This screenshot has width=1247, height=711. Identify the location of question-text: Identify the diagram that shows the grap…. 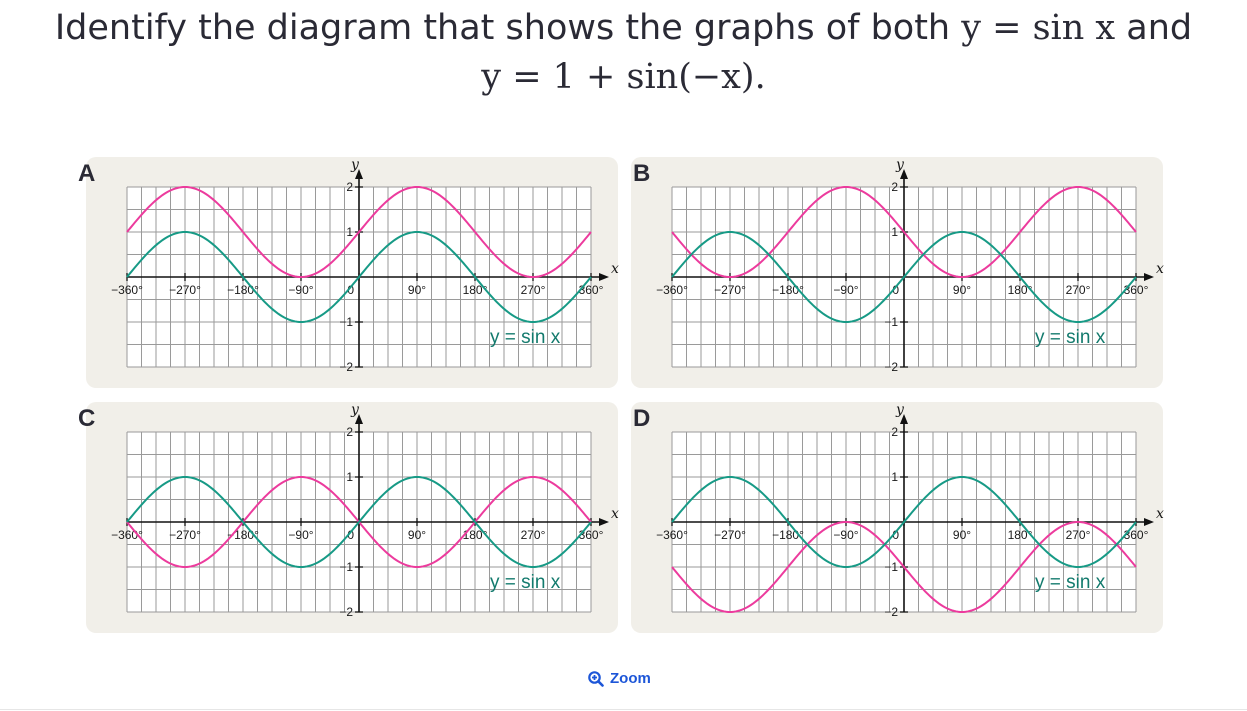
(623, 53).